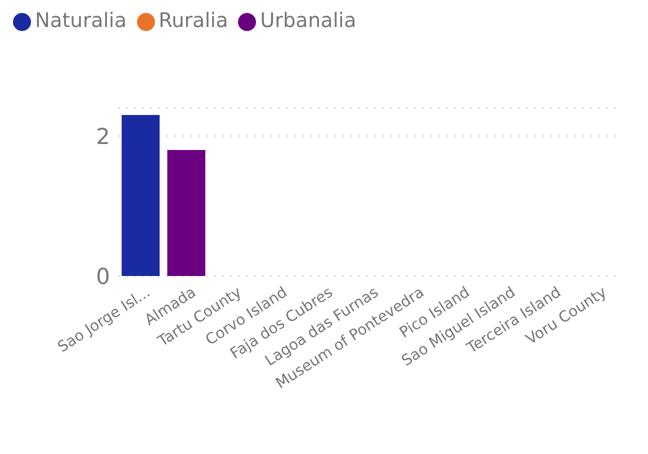 The height and width of the screenshot is (454, 648). Describe the element at coordinates (103, 137) in the screenshot. I see `y-tick-label: 2` at that location.